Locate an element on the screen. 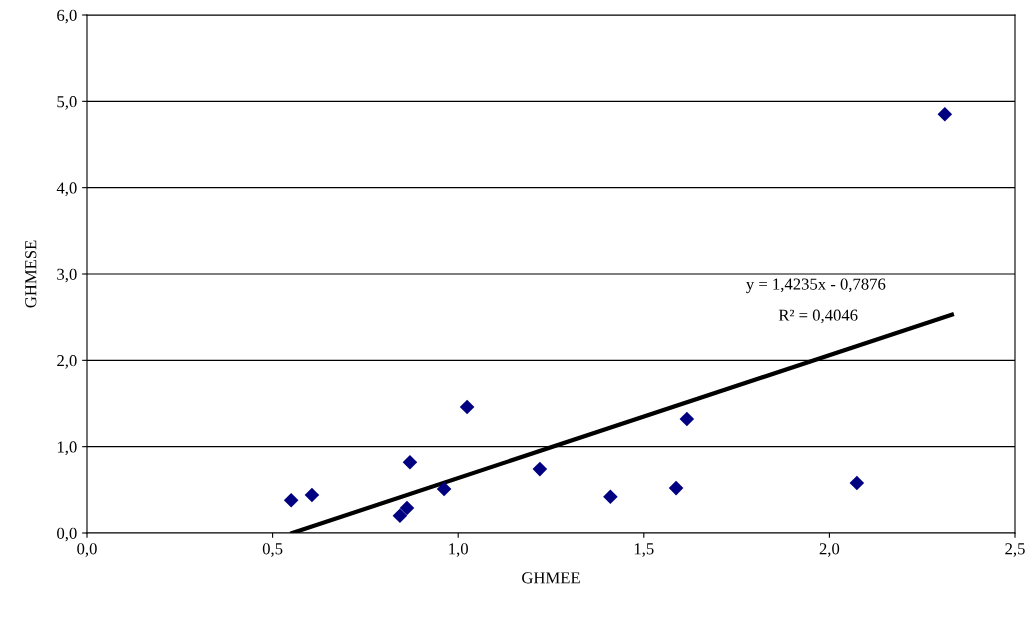 This screenshot has width=1028, height=617. y-tick-label: 2,0 is located at coordinates (67, 362).